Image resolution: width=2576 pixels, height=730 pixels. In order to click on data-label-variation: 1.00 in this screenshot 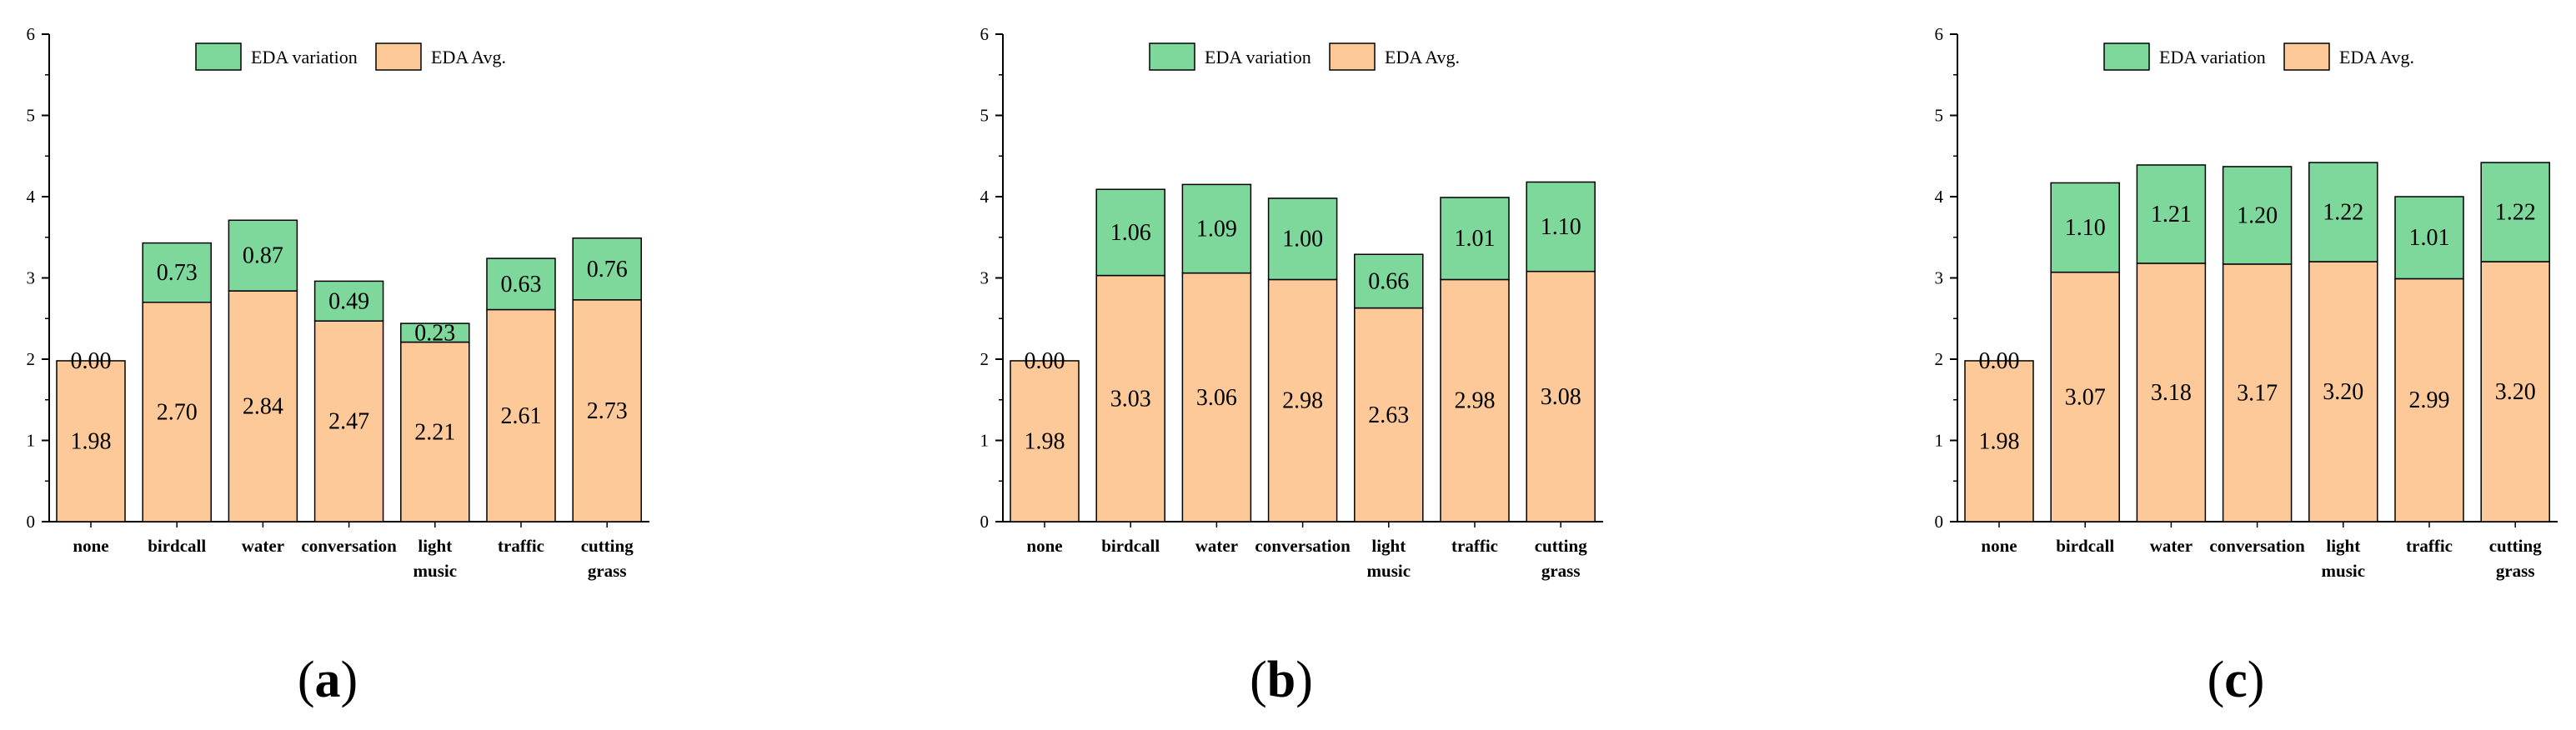, I will do `click(1302, 239)`.